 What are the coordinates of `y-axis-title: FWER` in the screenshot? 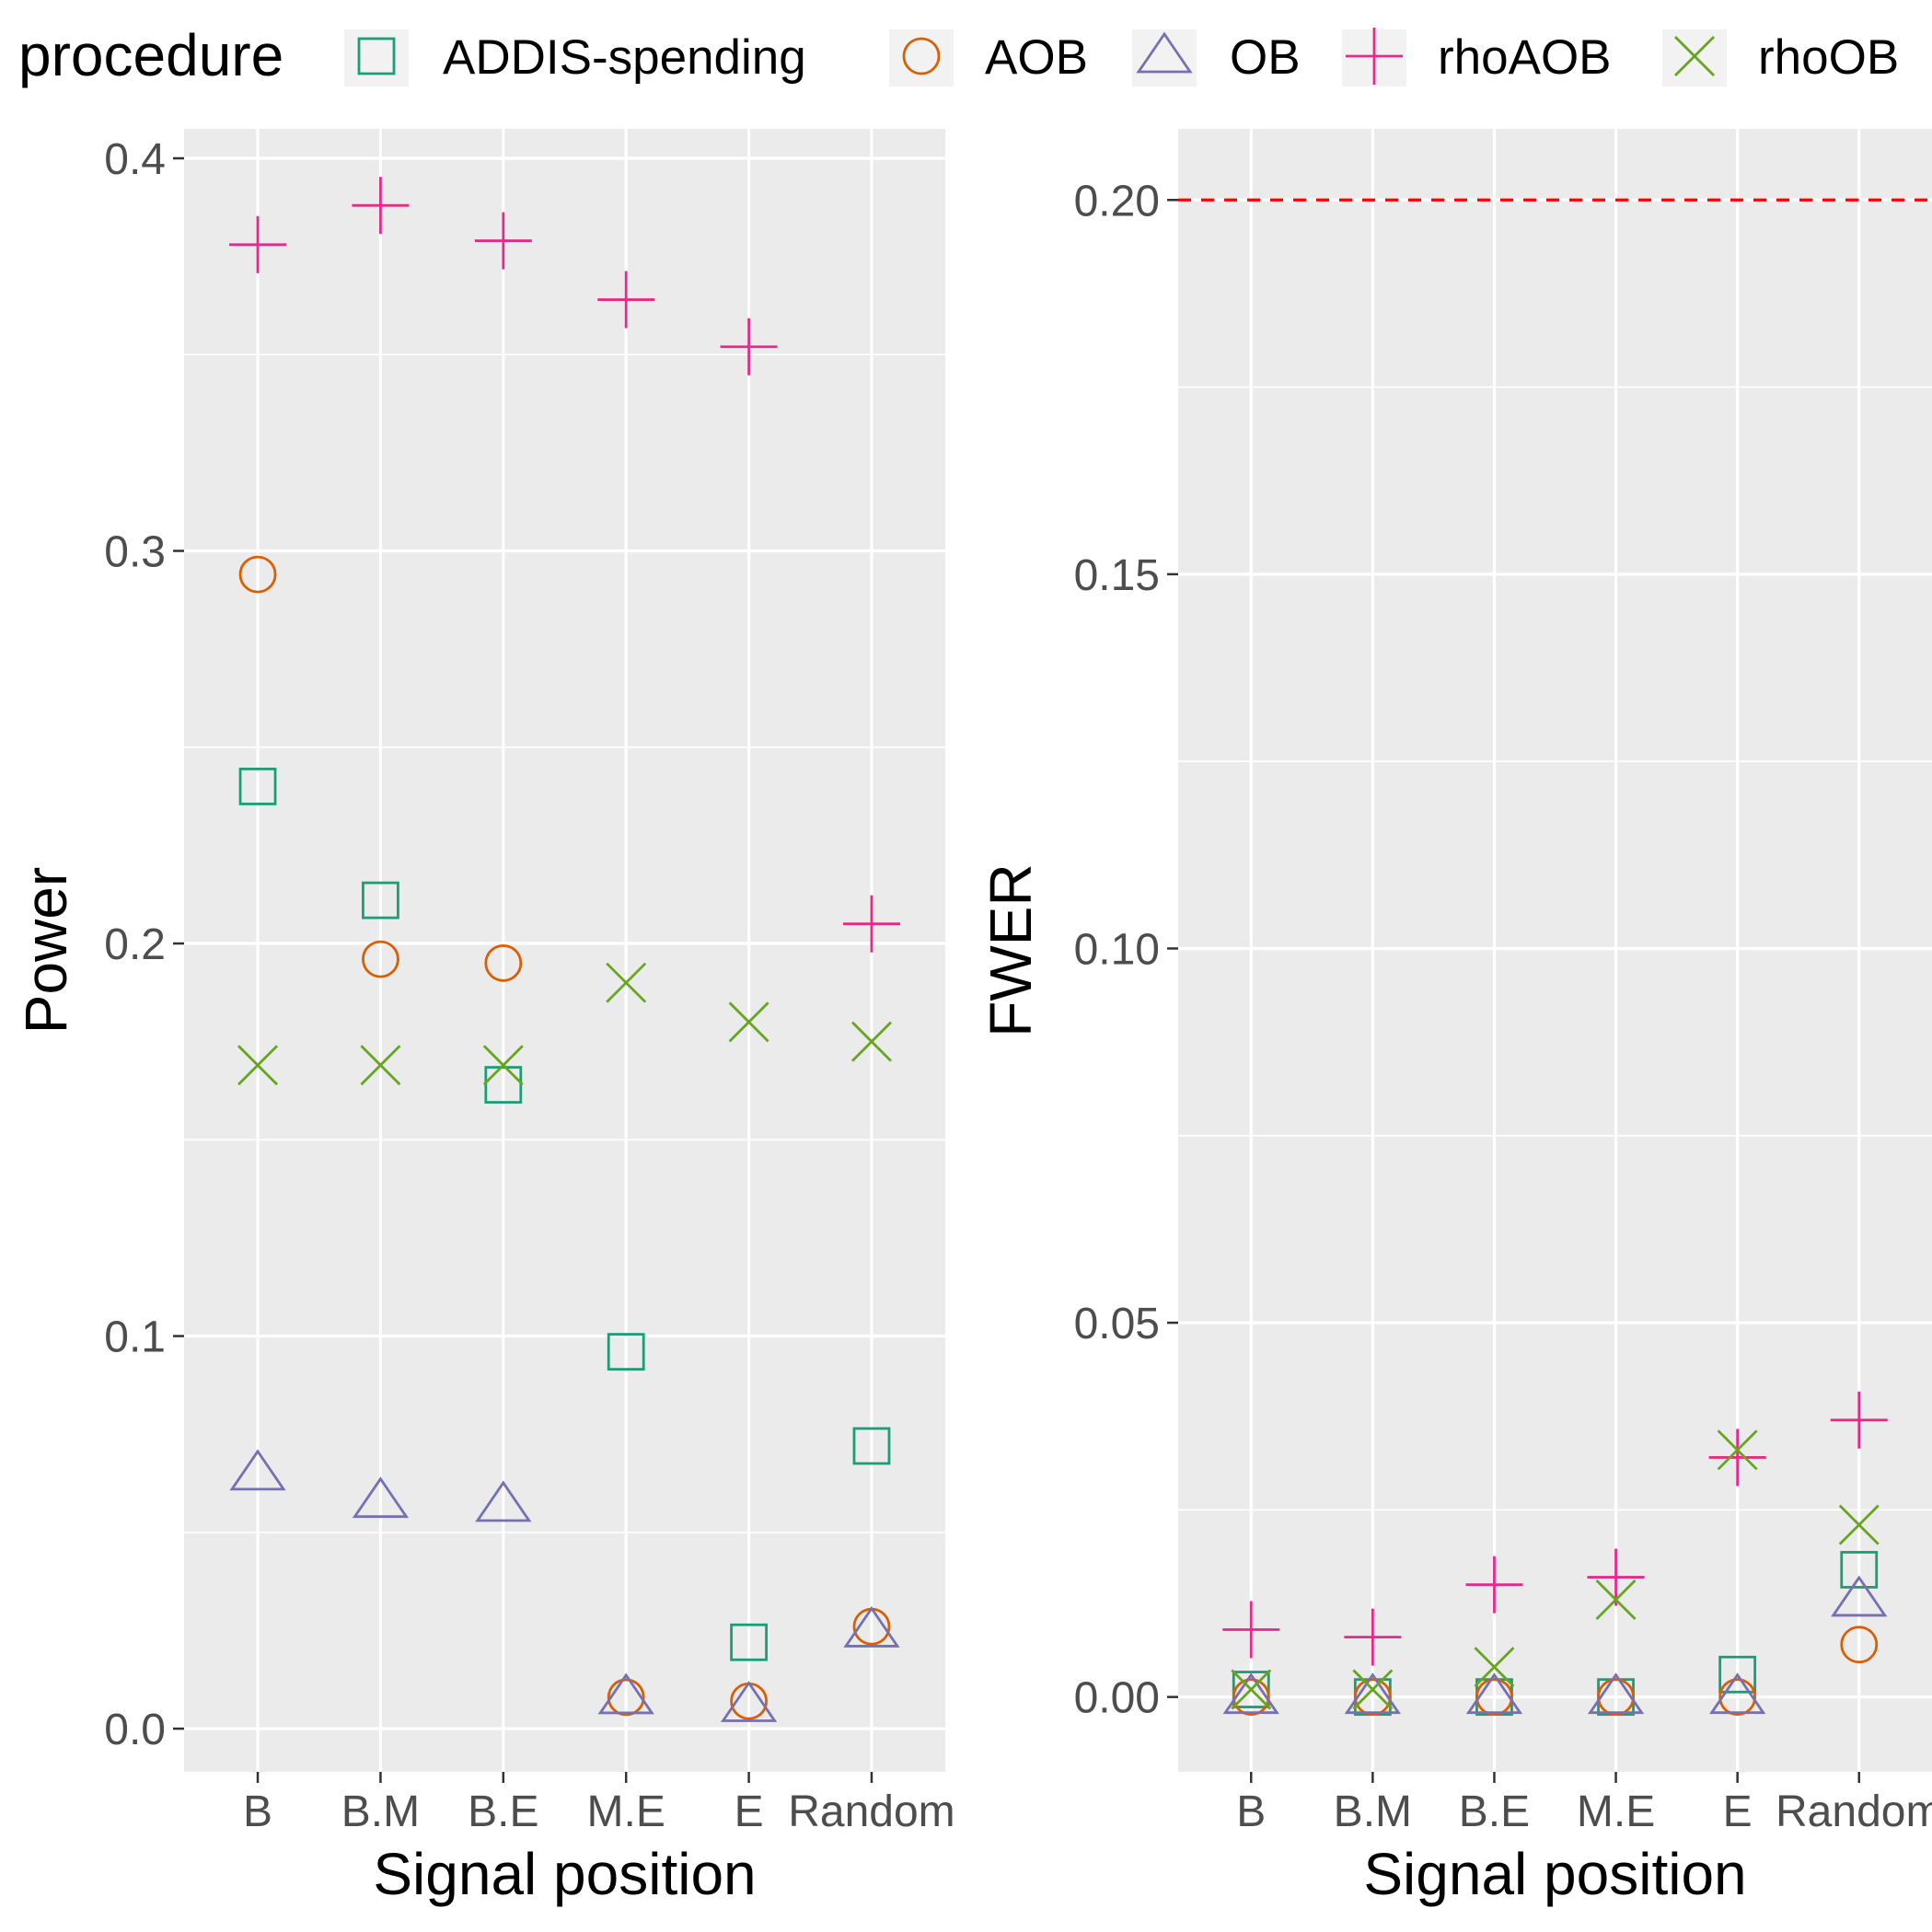 It's located at (1011, 950).